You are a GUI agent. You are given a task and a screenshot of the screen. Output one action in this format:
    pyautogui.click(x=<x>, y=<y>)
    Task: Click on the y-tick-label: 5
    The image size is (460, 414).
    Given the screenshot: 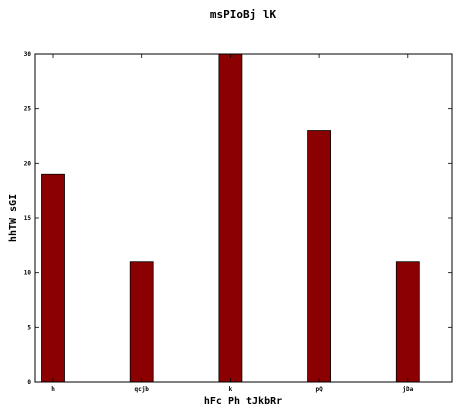 What is the action you would take?
    pyautogui.click(x=29, y=327)
    